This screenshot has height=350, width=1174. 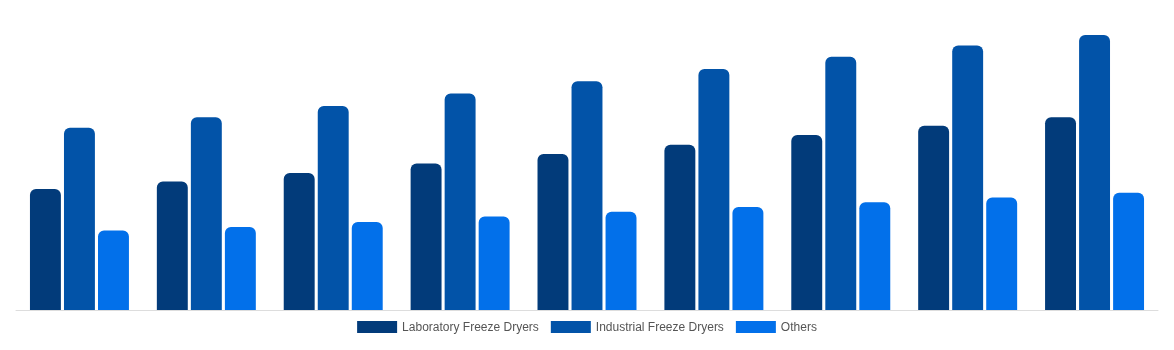 I want to click on legend-label: Others, so click(x=798, y=327).